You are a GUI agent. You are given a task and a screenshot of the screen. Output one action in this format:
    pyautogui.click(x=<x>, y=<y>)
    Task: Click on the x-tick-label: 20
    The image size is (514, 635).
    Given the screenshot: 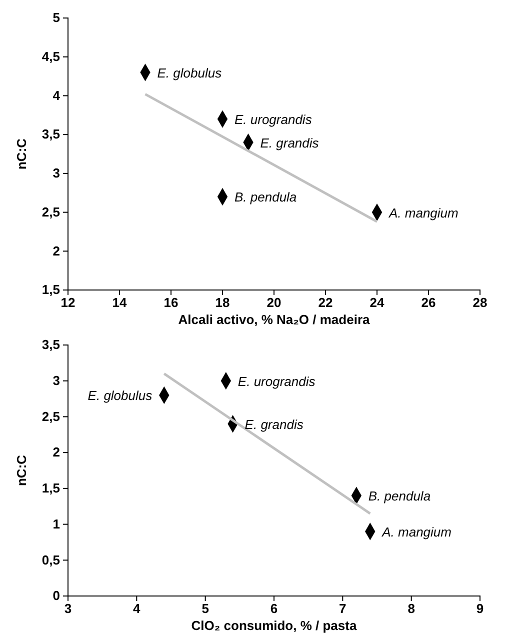 What is the action you would take?
    pyautogui.click(x=274, y=302)
    